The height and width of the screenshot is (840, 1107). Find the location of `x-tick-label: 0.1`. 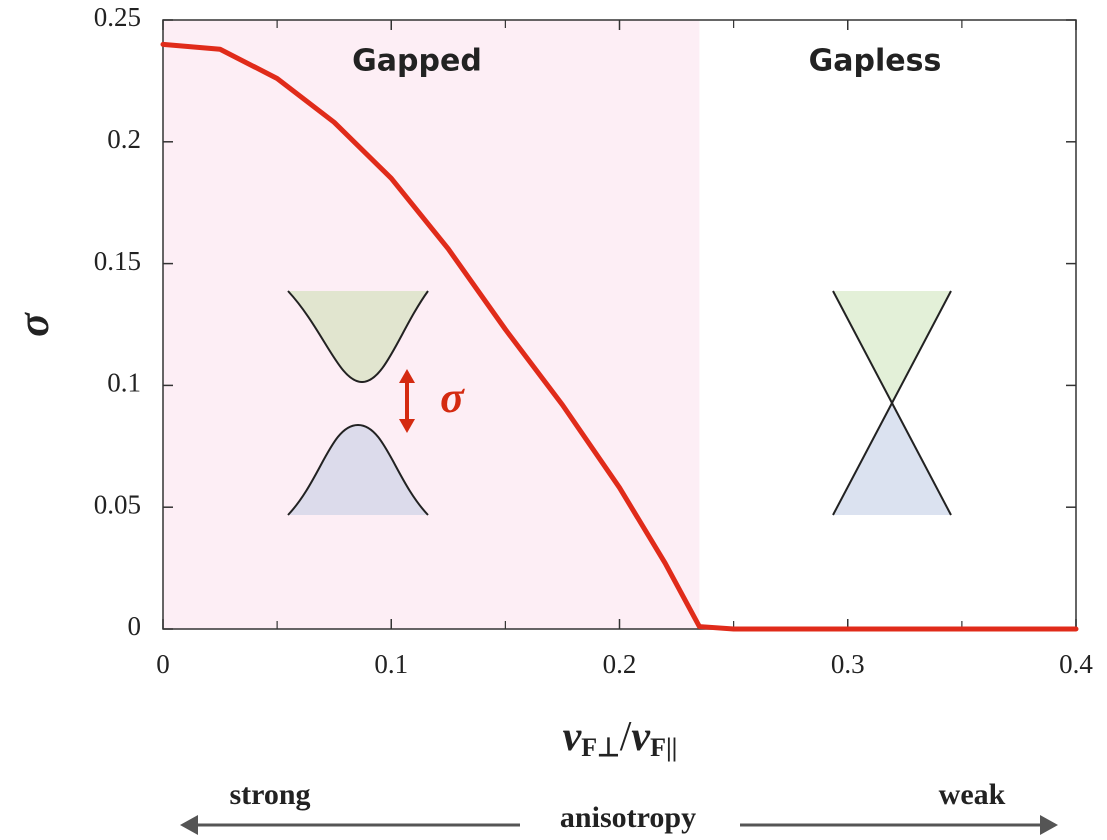

x-tick-label: 0.1 is located at coordinates (391, 664).